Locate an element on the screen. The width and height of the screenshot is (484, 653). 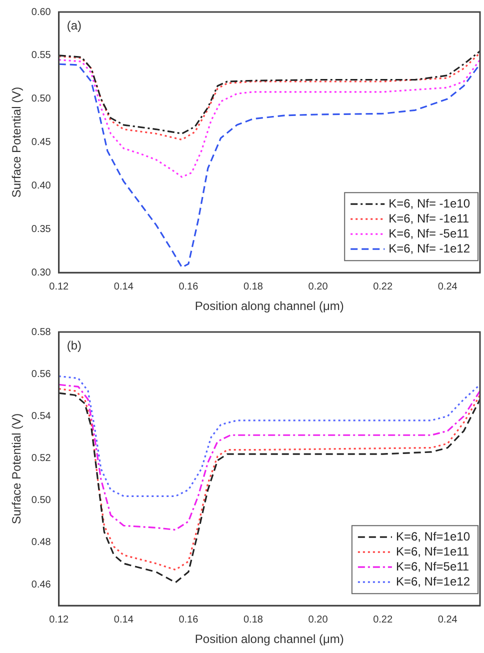
legend-label: K=6, Nf= -1e12 is located at coordinates (429, 248).